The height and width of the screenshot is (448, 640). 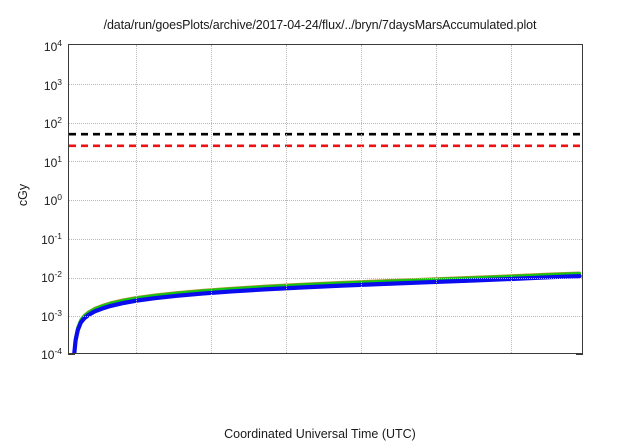 What do you see at coordinates (51, 239) in the screenshot?
I see `y-tick-label-1e-1: 10⁻¹` at bounding box center [51, 239].